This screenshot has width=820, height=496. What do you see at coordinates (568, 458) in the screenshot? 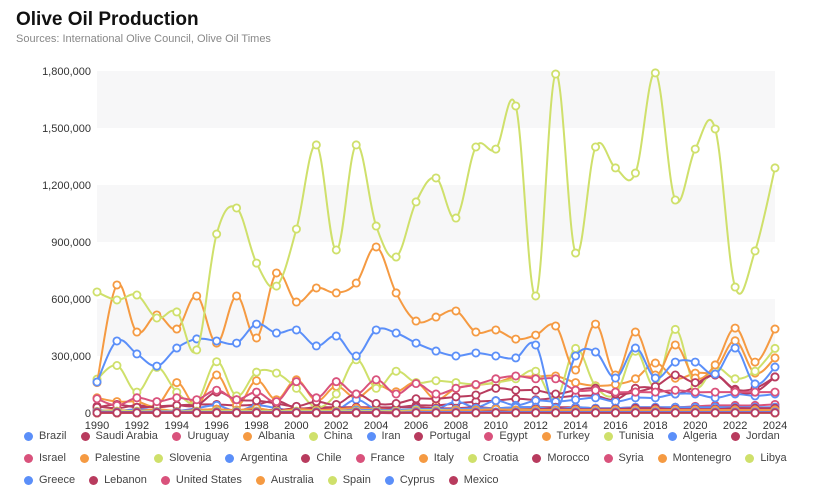
I see `legend-label: Morocco` at bounding box center [568, 458].